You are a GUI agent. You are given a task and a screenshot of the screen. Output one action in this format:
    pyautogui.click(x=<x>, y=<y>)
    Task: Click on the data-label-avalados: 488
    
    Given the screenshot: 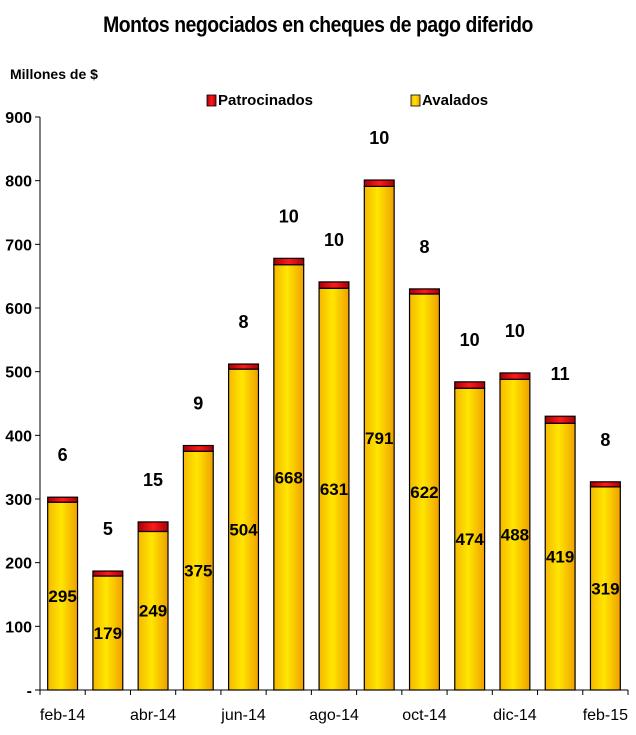 What is the action you would take?
    pyautogui.click(x=515, y=535)
    